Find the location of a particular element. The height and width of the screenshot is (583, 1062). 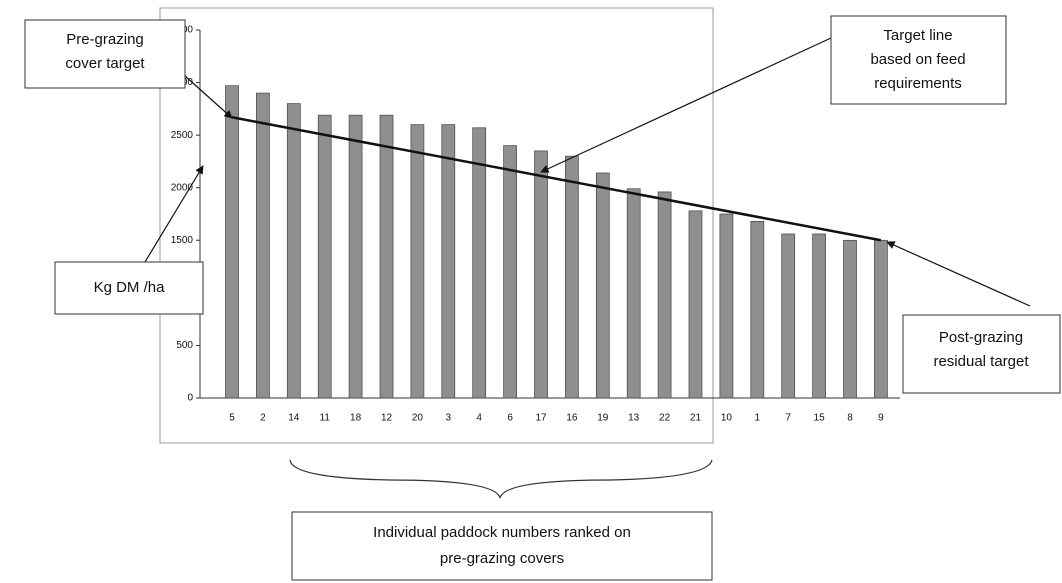

x-tick-label: 19 is located at coordinates (603, 418).